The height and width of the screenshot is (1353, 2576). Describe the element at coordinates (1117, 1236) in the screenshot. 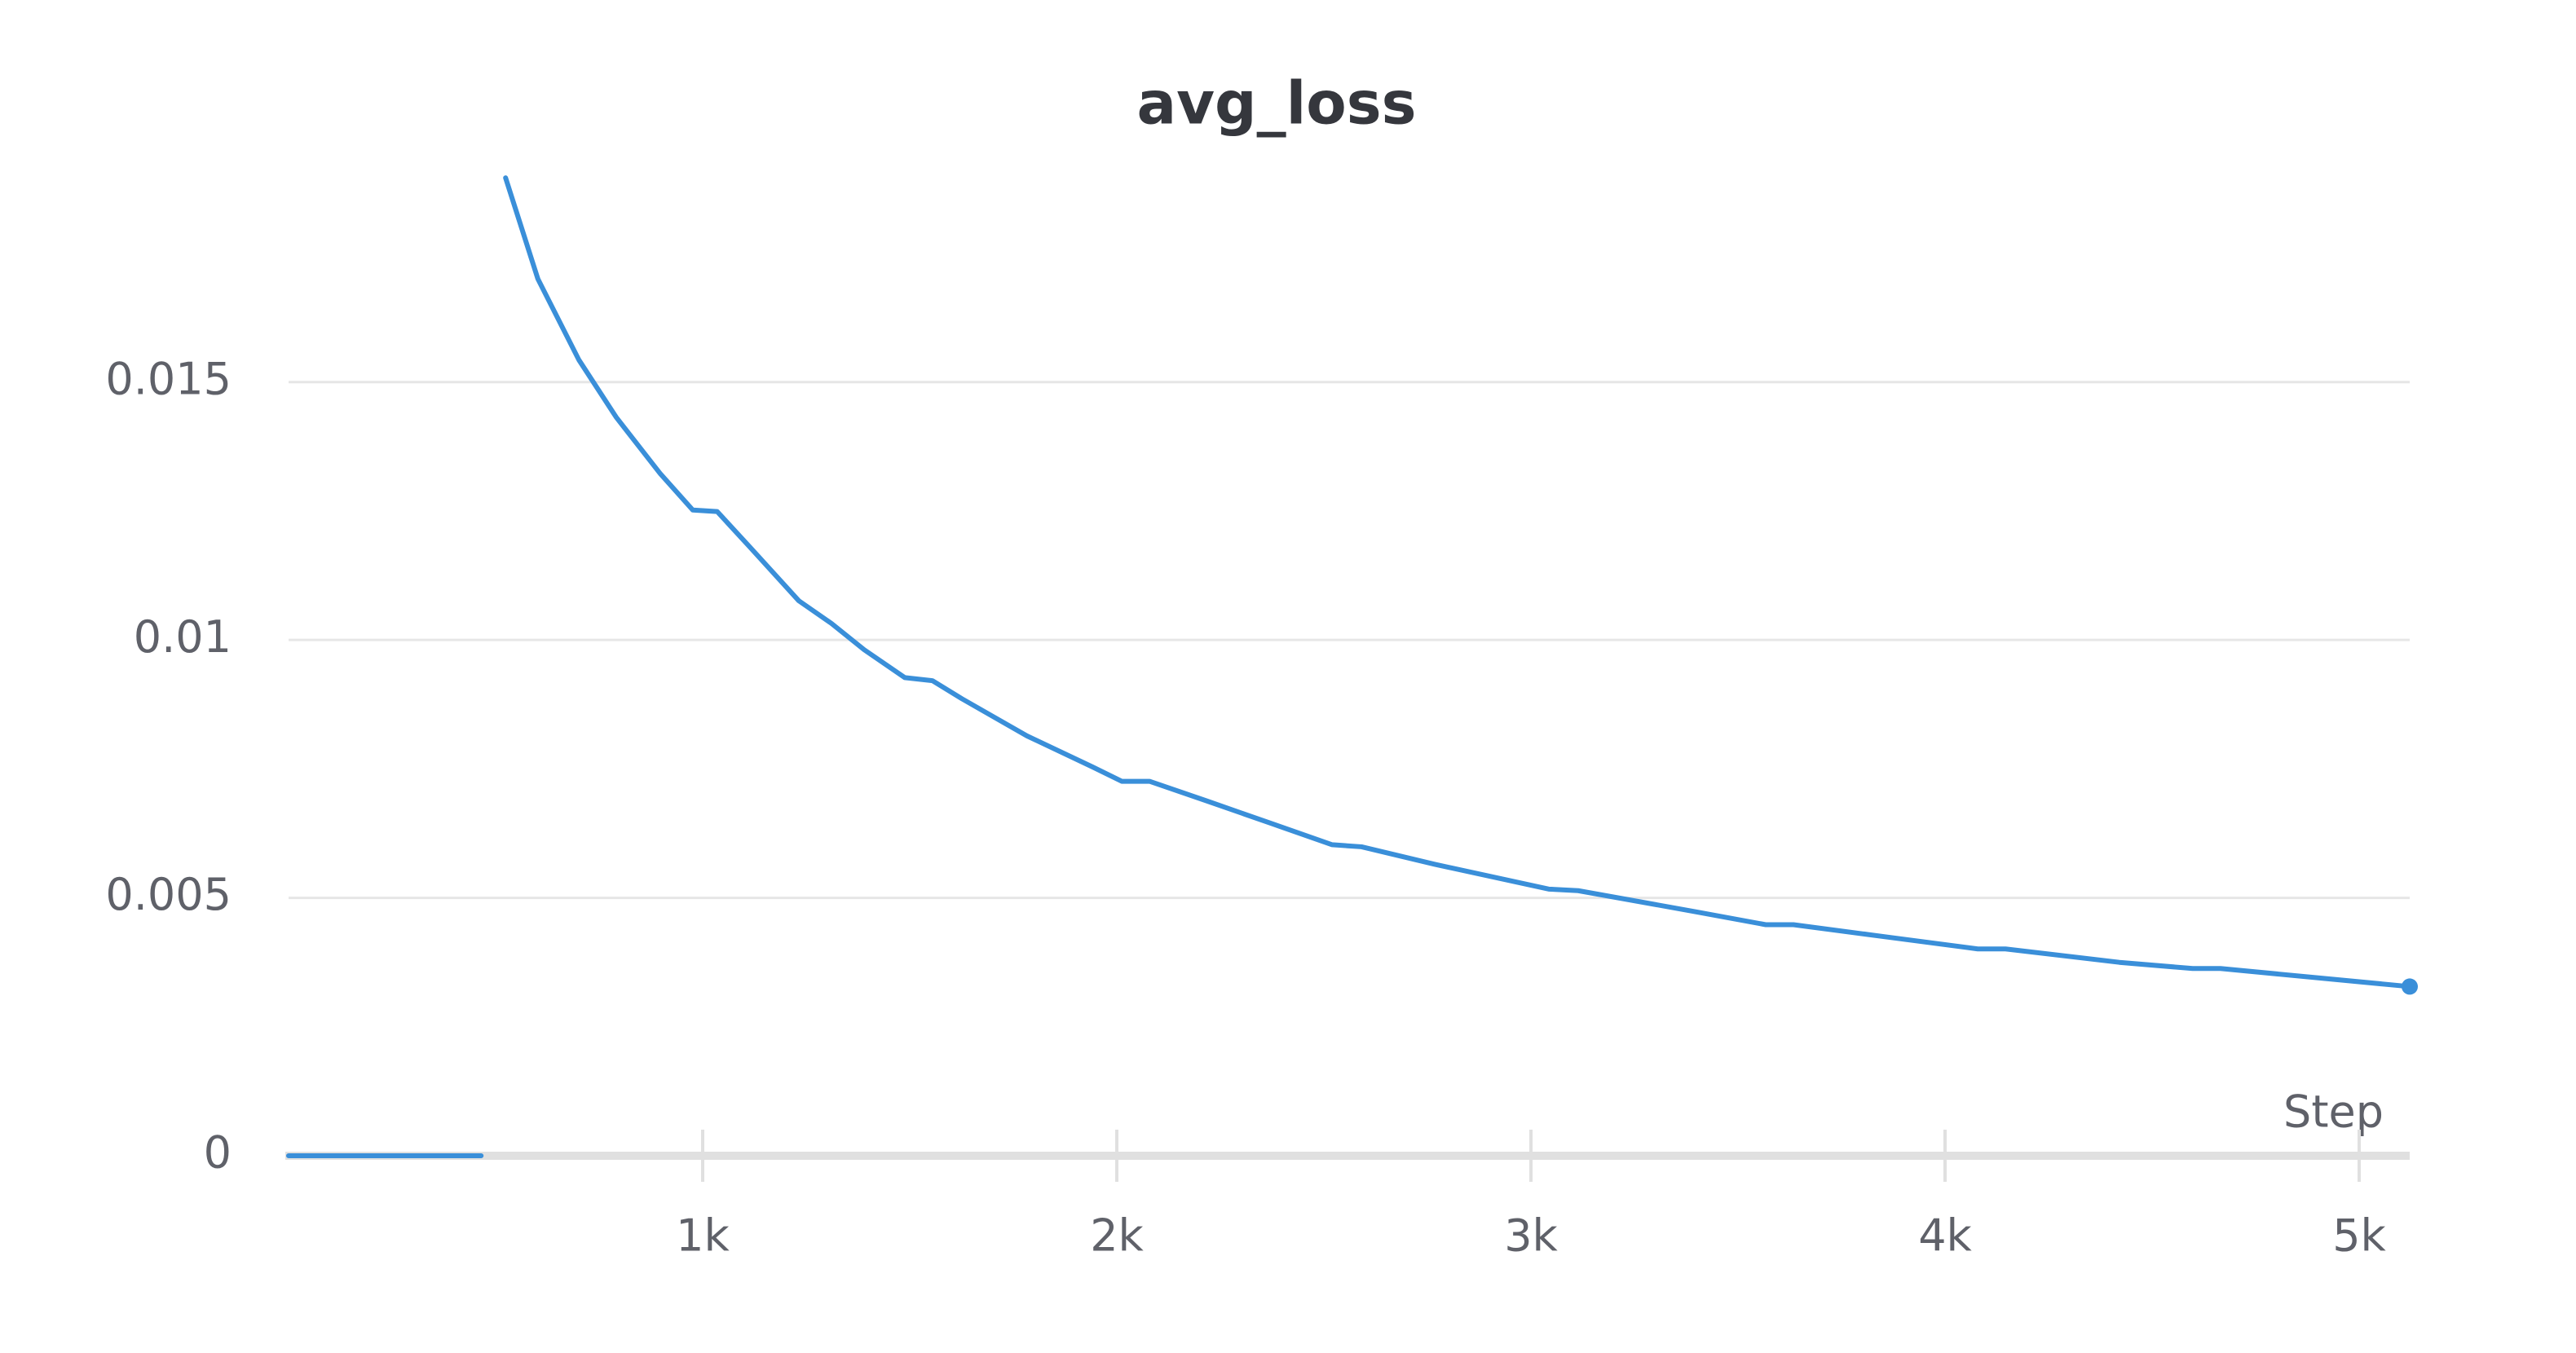

I see `x-tick-label: 2k` at that location.